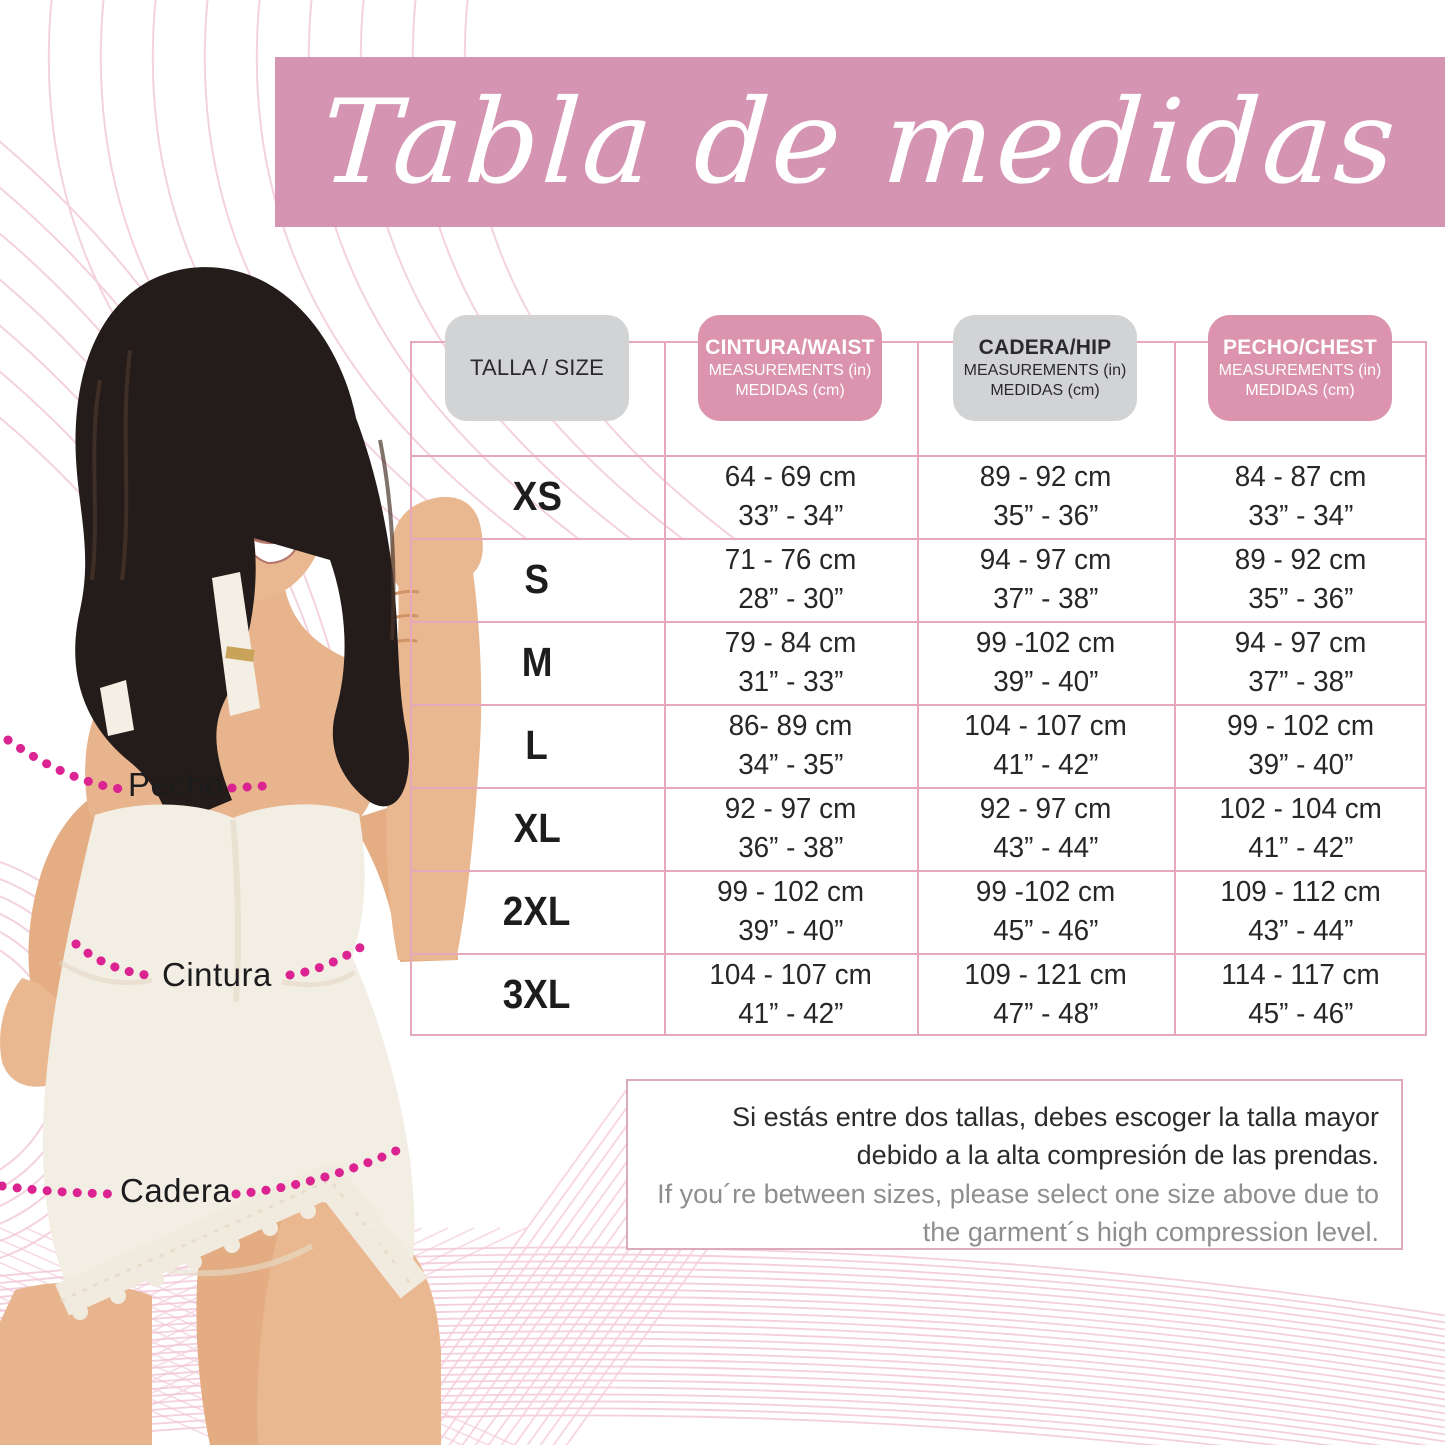  I want to click on header-label: PECHO/CHEST, so click(1300, 347).